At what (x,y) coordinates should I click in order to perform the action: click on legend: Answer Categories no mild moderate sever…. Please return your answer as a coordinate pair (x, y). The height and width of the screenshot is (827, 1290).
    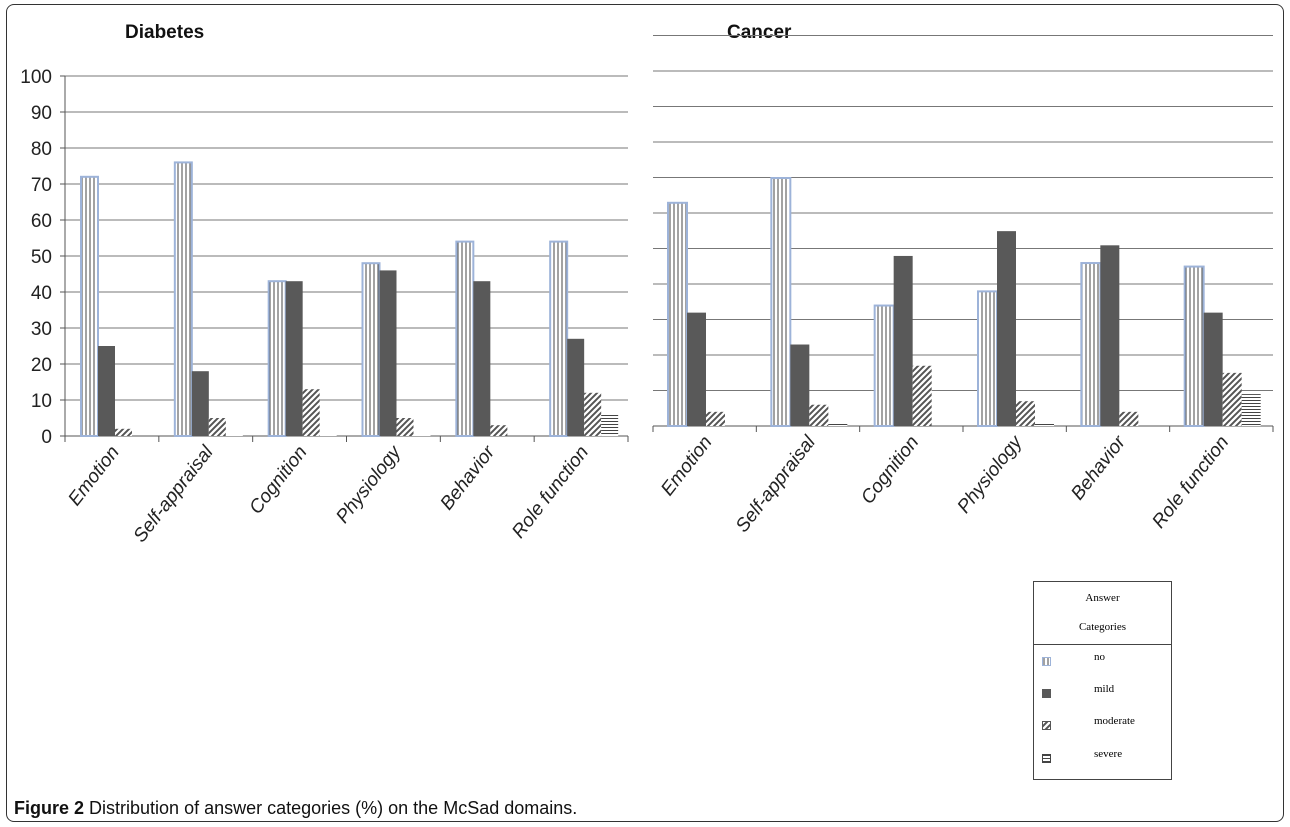
    Looking at the image, I should click on (1102, 680).